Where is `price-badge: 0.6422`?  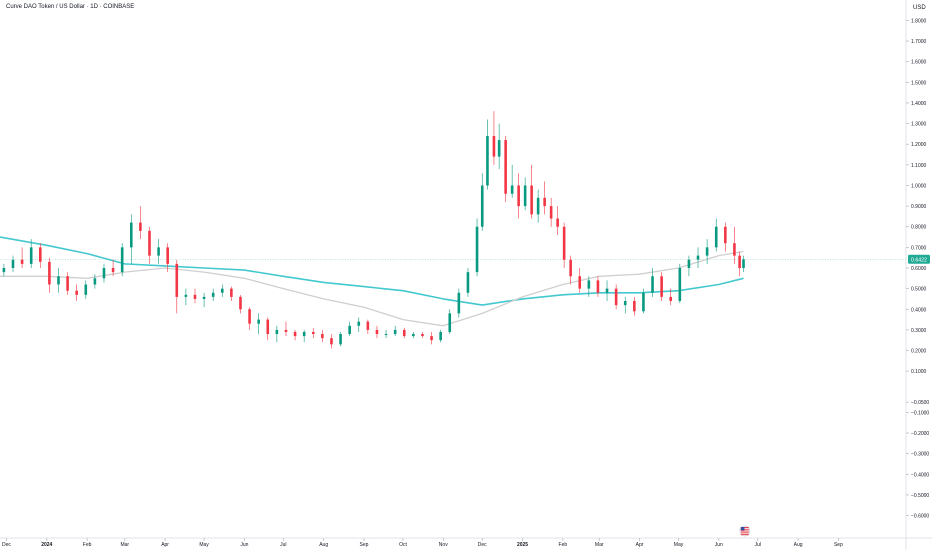
price-badge: 0.6422 is located at coordinates (919, 260).